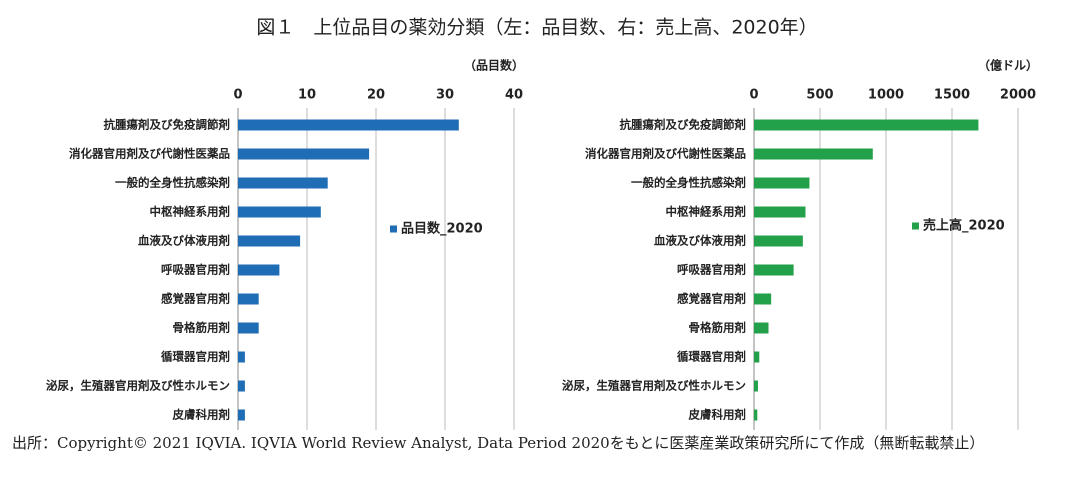 Image resolution: width=1074 pixels, height=493 pixels. Describe the element at coordinates (952, 95) in the screenshot. I see `x-tick-label: 1500` at that location.